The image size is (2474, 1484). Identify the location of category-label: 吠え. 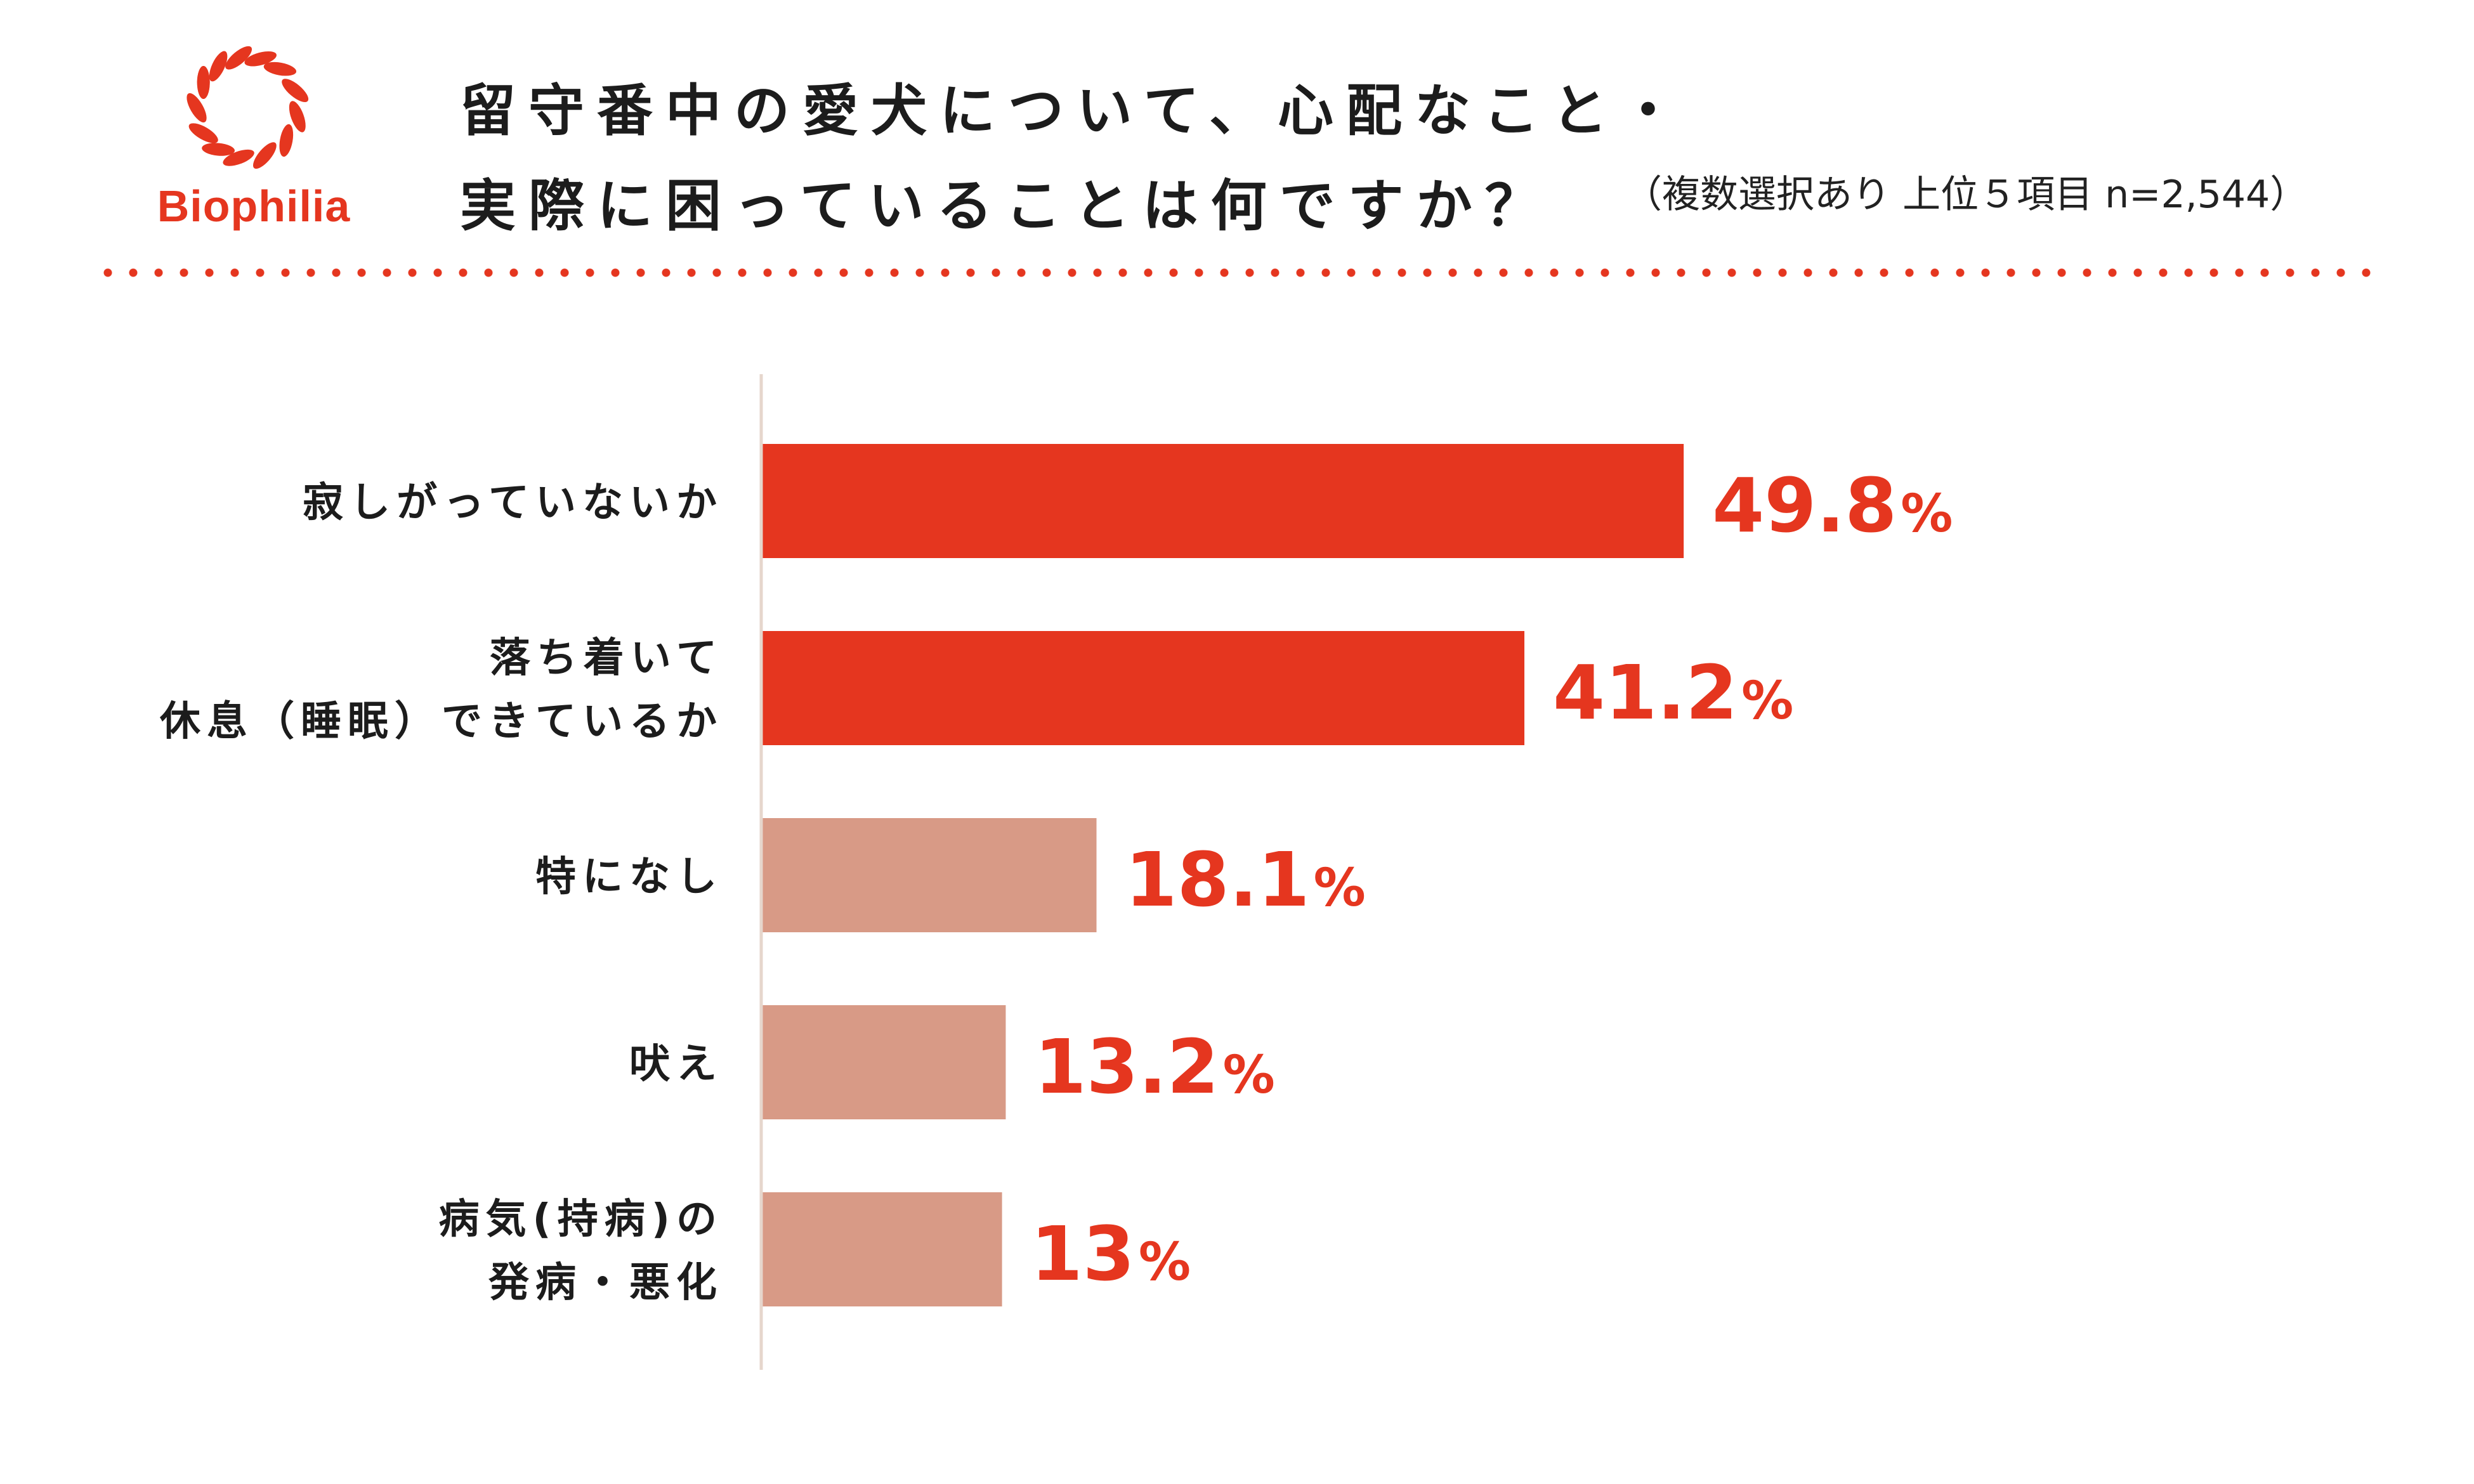
(676, 1064).